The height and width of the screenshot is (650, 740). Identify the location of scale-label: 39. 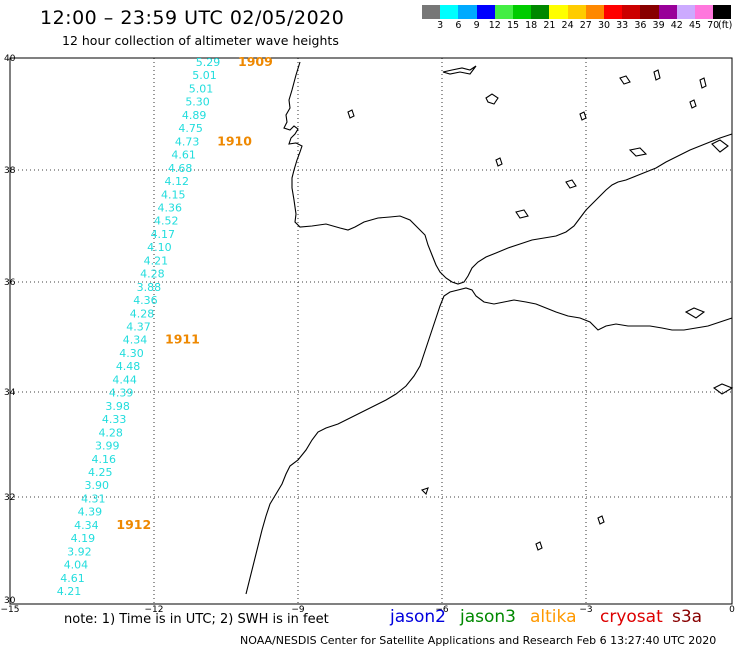
(658, 25).